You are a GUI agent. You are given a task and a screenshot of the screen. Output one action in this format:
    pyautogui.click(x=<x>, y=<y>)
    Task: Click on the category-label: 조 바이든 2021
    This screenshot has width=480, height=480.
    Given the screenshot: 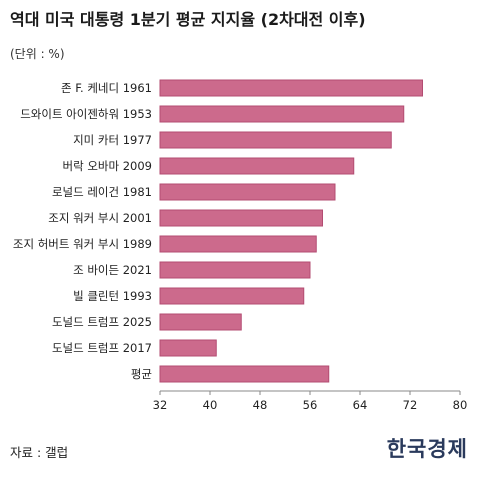 What is the action you would take?
    pyautogui.click(x=112, y=270)
    